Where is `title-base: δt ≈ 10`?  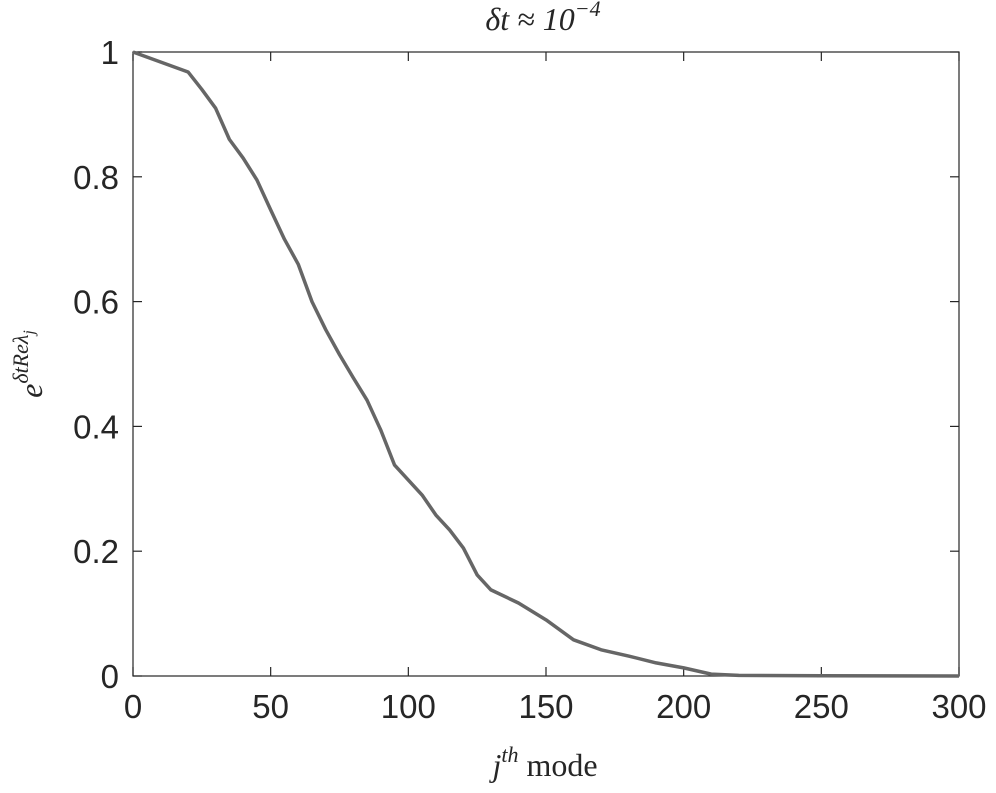 title-base: δt ≈ 10 is located at coordinates (529, 19).